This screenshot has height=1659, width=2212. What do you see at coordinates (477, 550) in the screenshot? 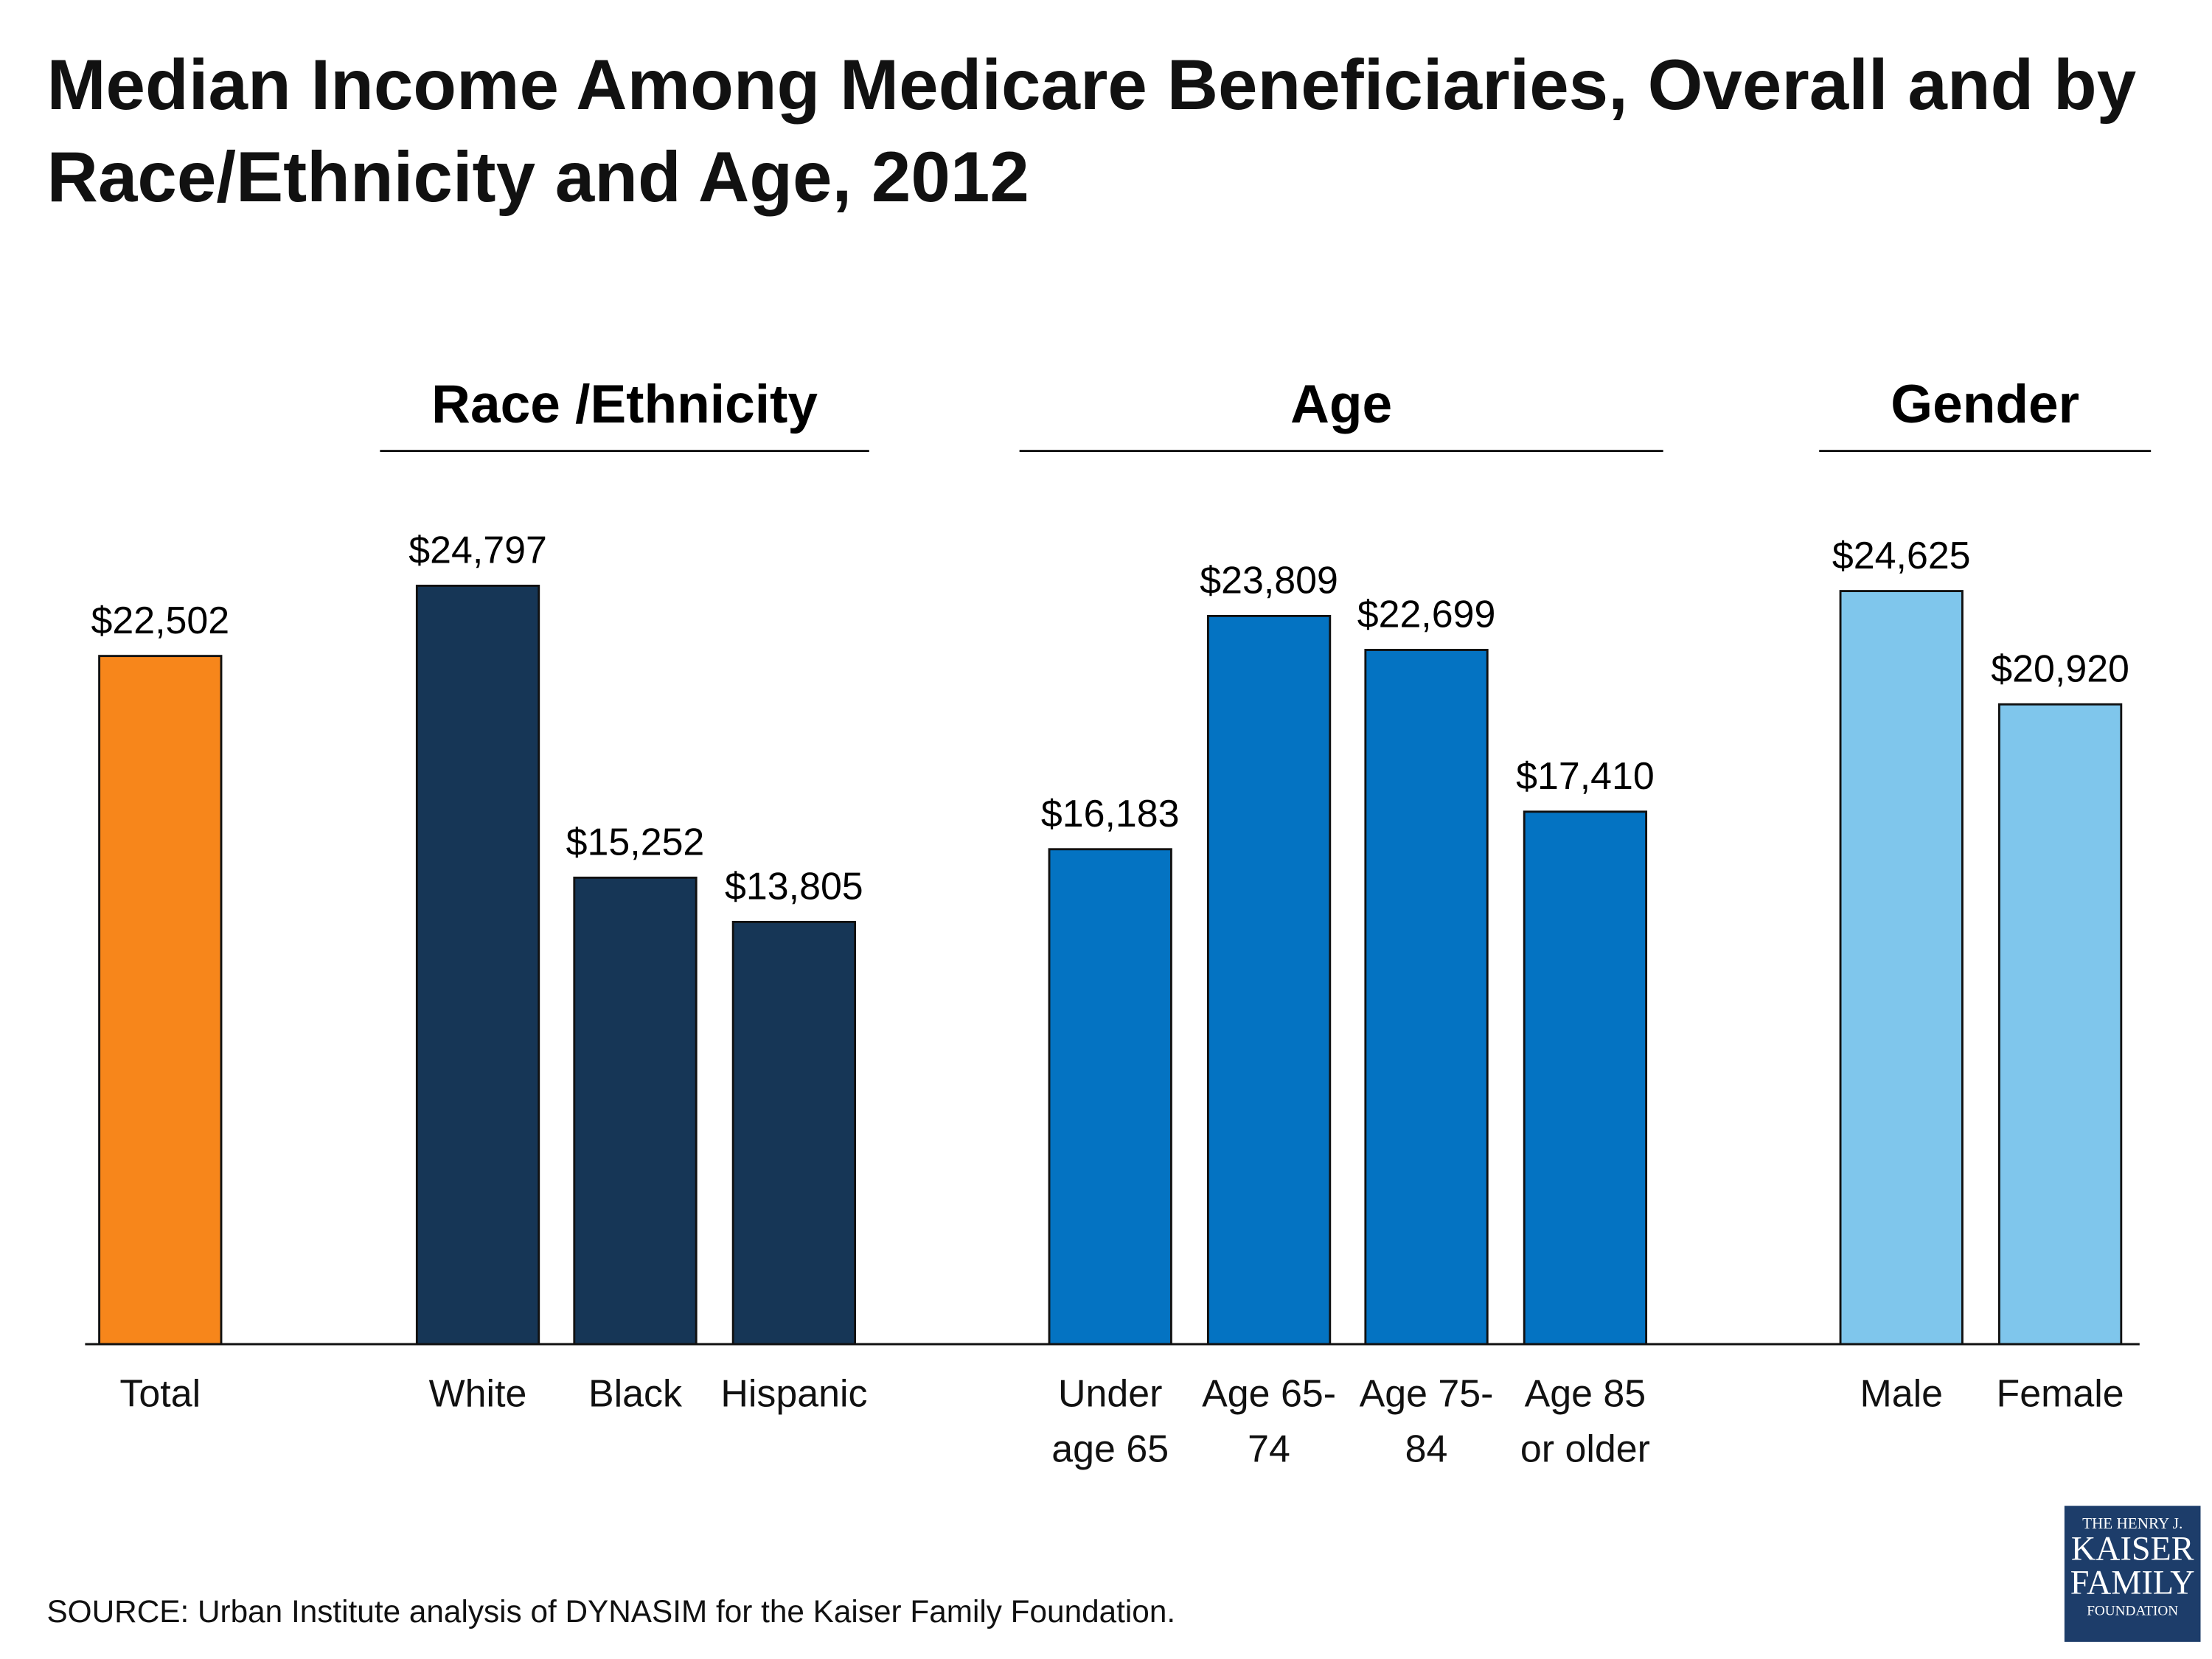
I see `value-label: $24,797` at bounding box center [477, 550].